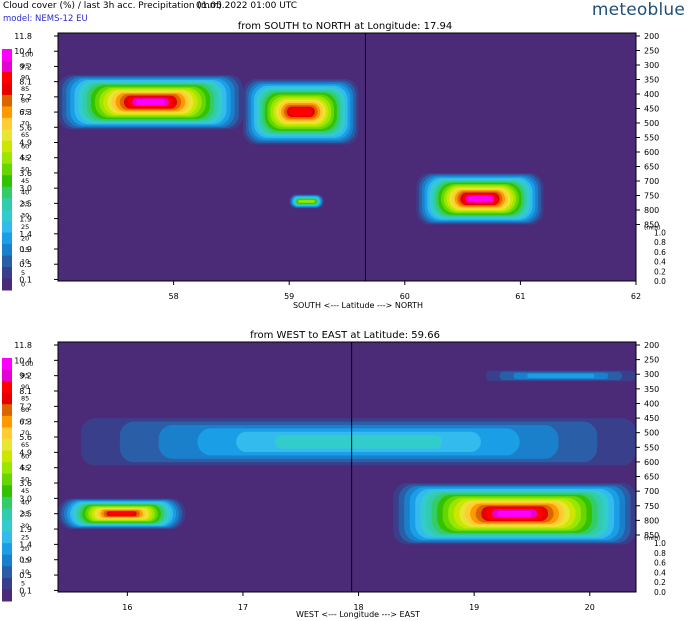  What do you see at coordinates (358, 614) in the screenshot?
I see `x-axis-label: WEST <--- Longitude ---> EAST` at bounding box center [358, 614].